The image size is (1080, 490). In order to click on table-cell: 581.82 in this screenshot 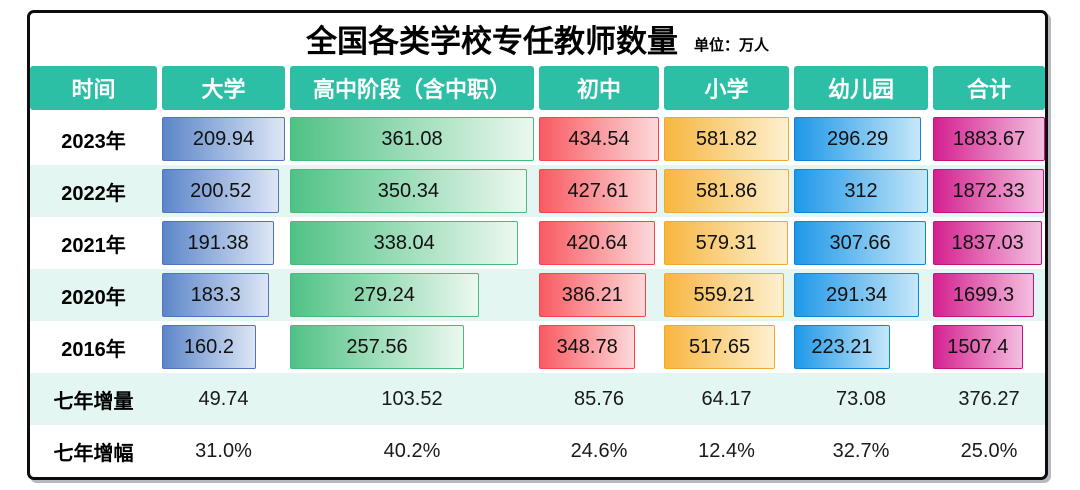, I will do `click(726, 139)`.